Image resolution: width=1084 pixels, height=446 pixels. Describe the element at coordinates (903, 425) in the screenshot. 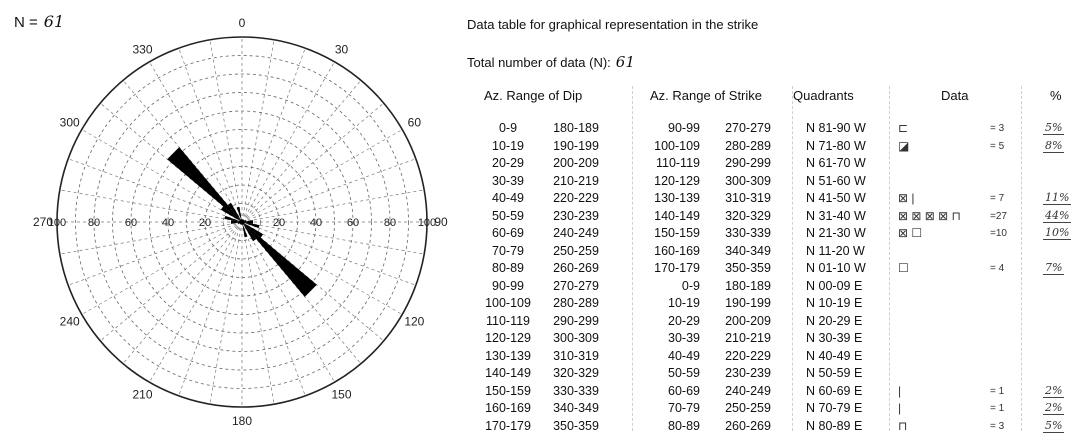

I see `tally-marks: ⊓` at that location.